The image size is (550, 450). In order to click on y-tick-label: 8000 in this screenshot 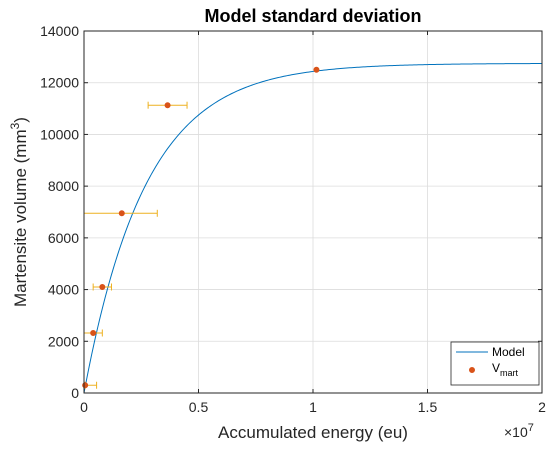, I will do `click(63, 186)`.